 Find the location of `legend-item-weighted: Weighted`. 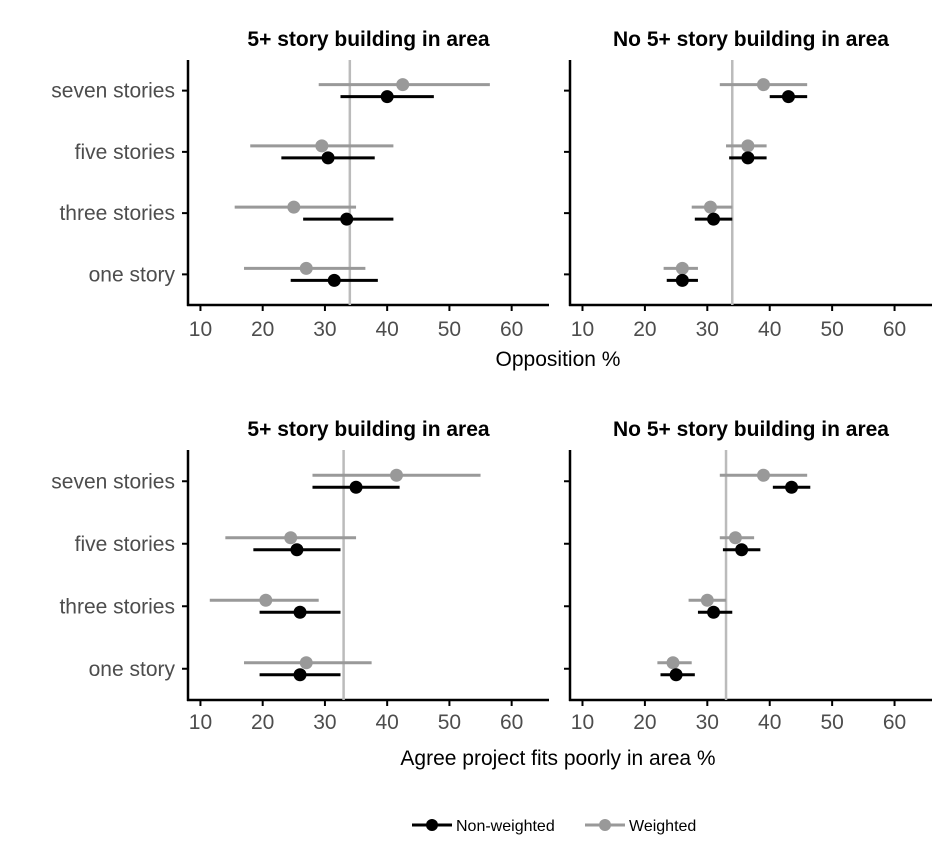

legend-item-weighted: Weighted is located at coordinates (640, 826).